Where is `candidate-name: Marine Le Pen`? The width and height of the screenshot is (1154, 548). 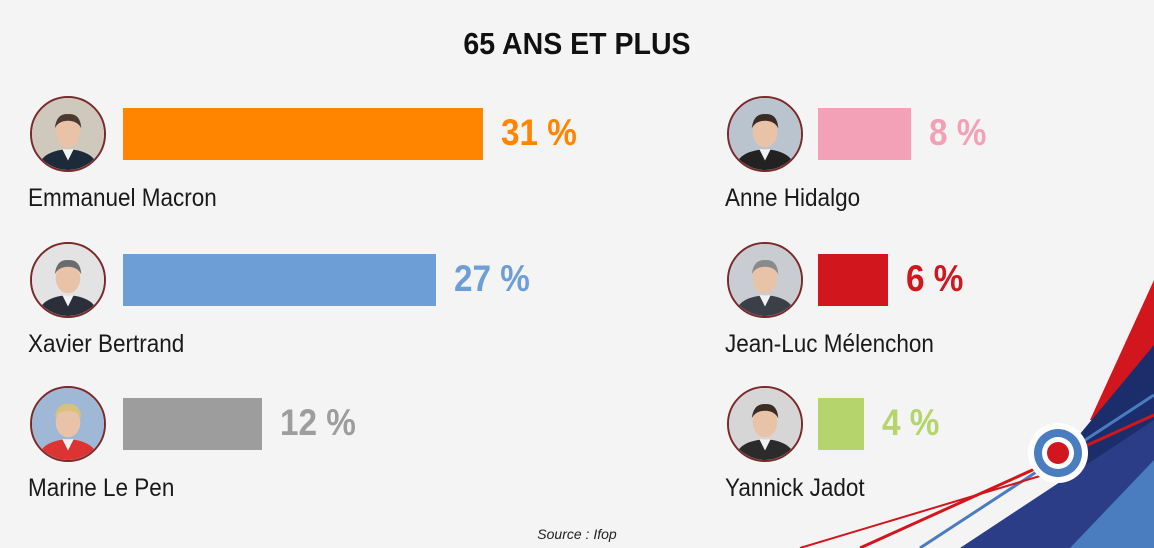
candidate-name: Marine Le Pen is located at coordinates (101, 488).